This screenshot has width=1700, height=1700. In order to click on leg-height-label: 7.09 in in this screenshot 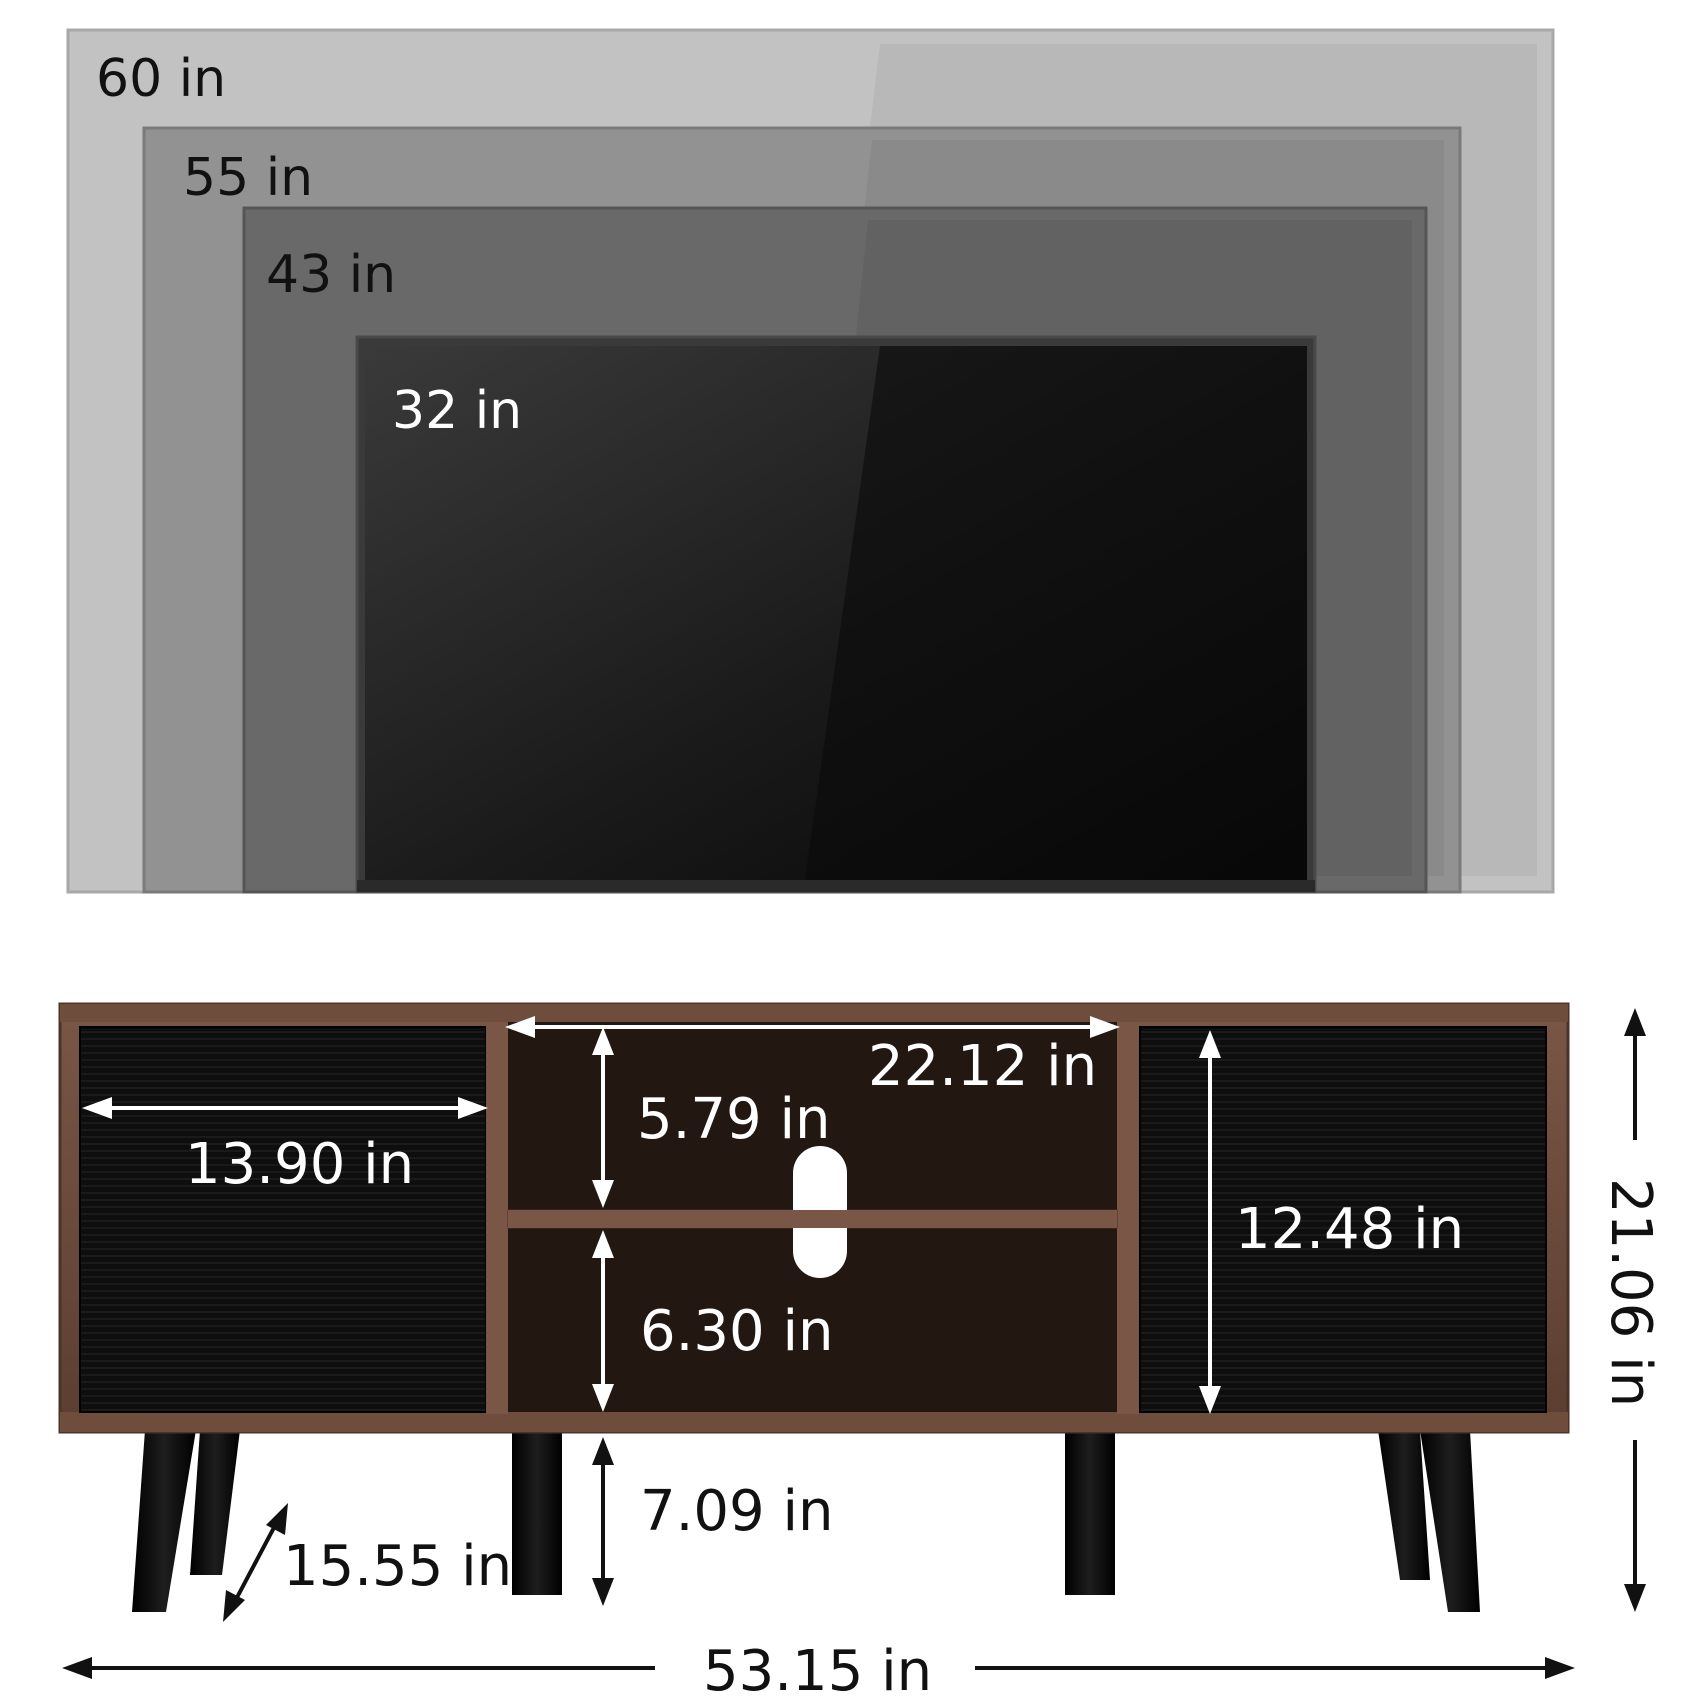, I will do `click(737, 1511)`.